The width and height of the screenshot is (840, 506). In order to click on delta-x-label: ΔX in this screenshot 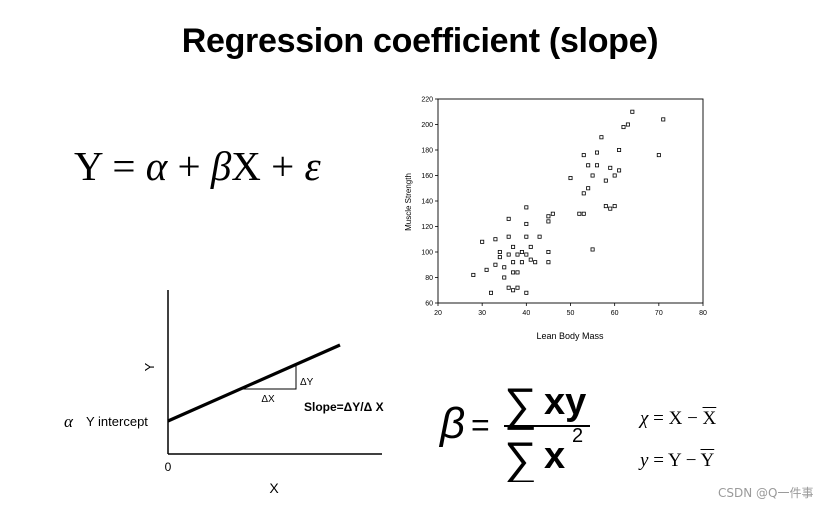, I will do `click(268, 399)`.